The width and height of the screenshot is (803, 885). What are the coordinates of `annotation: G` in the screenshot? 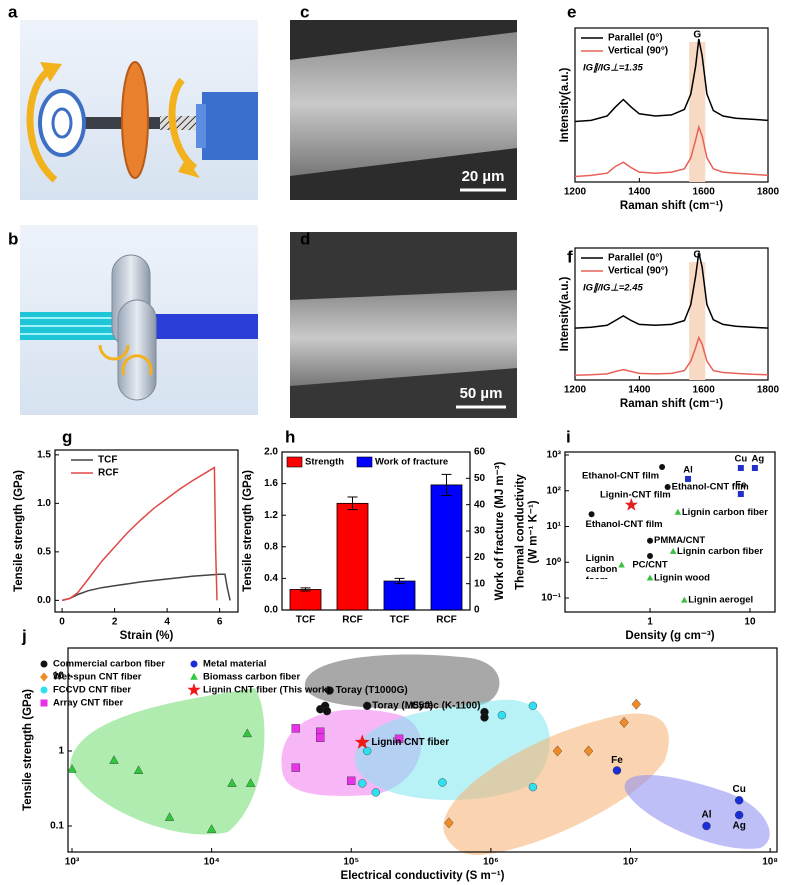 It's located at (697, 35).